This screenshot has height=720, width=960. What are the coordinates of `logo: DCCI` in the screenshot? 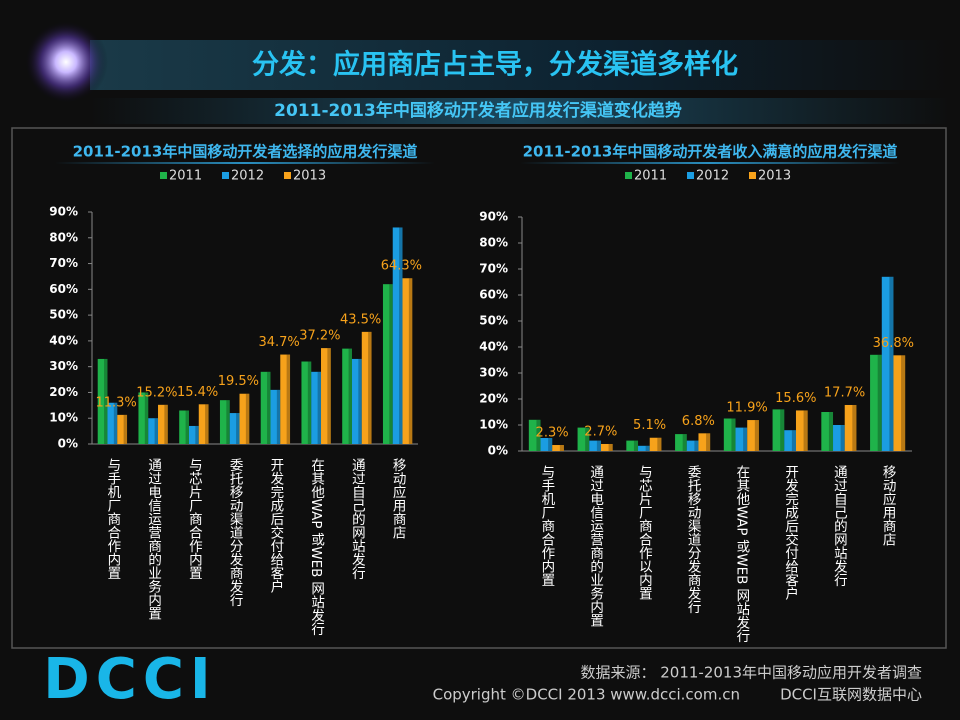 It's located at (130, 679).